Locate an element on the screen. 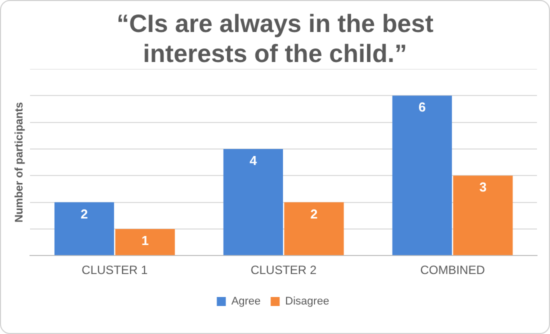 The height and width of the screenshot is (334, 550). data-label: 4 is located at coordinates (254, 160).